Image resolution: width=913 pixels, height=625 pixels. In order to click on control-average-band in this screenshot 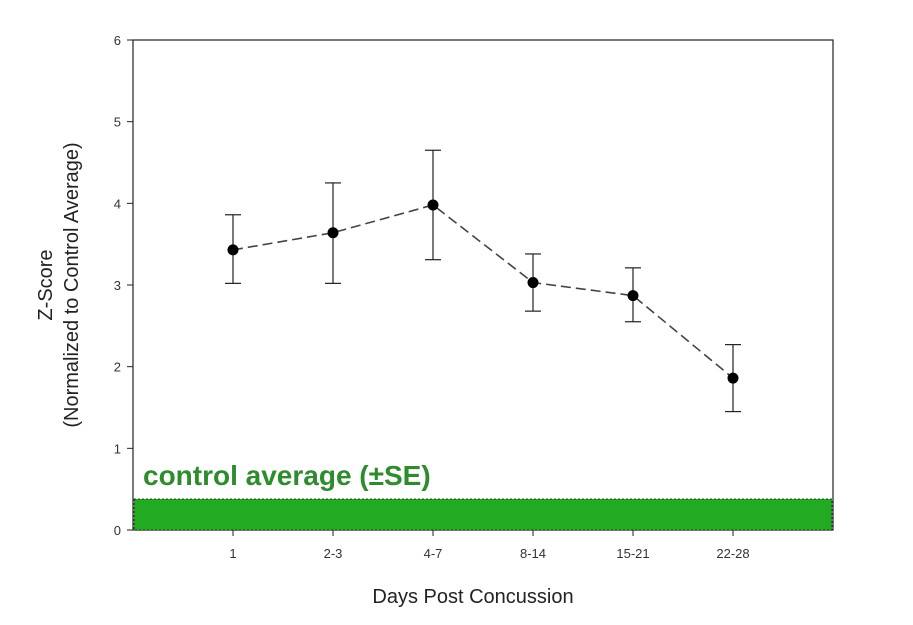, I will do `click(483, 514)`.